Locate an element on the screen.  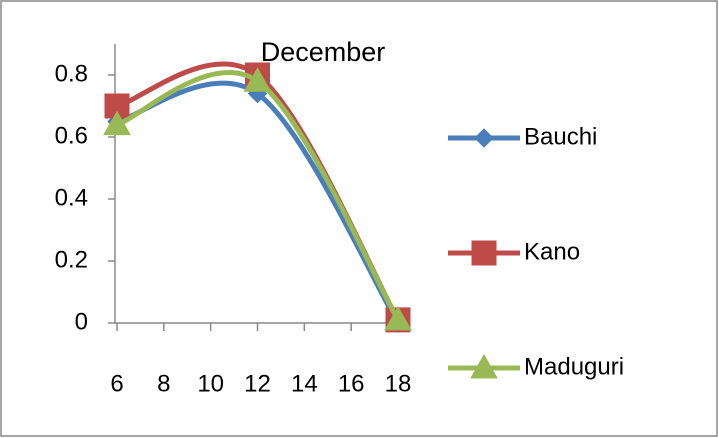
x-tick-label: 12 is located at coordinates (257, 383).